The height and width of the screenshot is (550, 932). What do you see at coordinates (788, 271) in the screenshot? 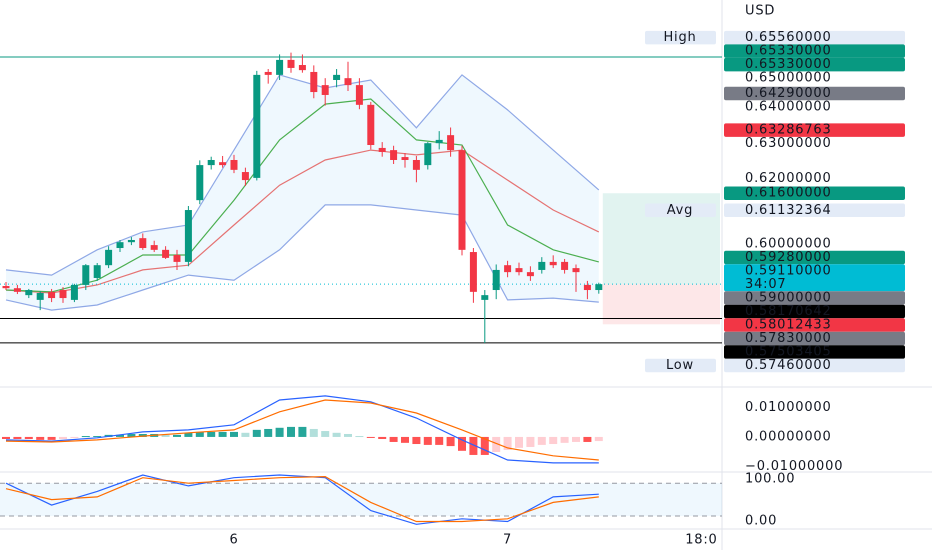
I see `price-label: 0.59110000` at bounding box center [788, 271].